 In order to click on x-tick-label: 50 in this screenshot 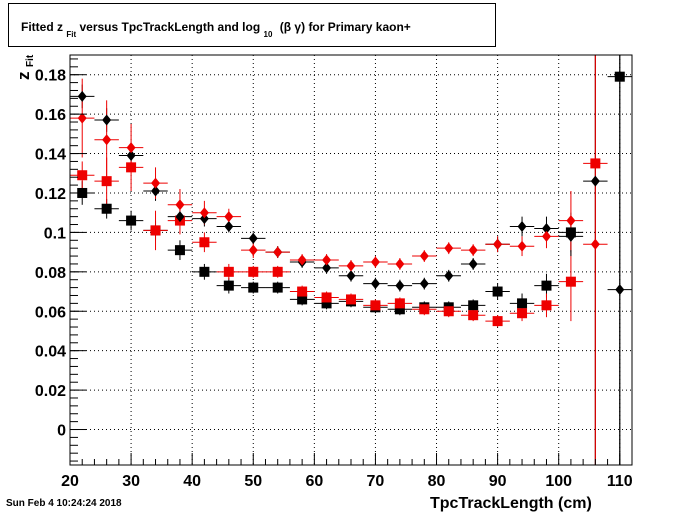, I will do `click(253, 481)`.